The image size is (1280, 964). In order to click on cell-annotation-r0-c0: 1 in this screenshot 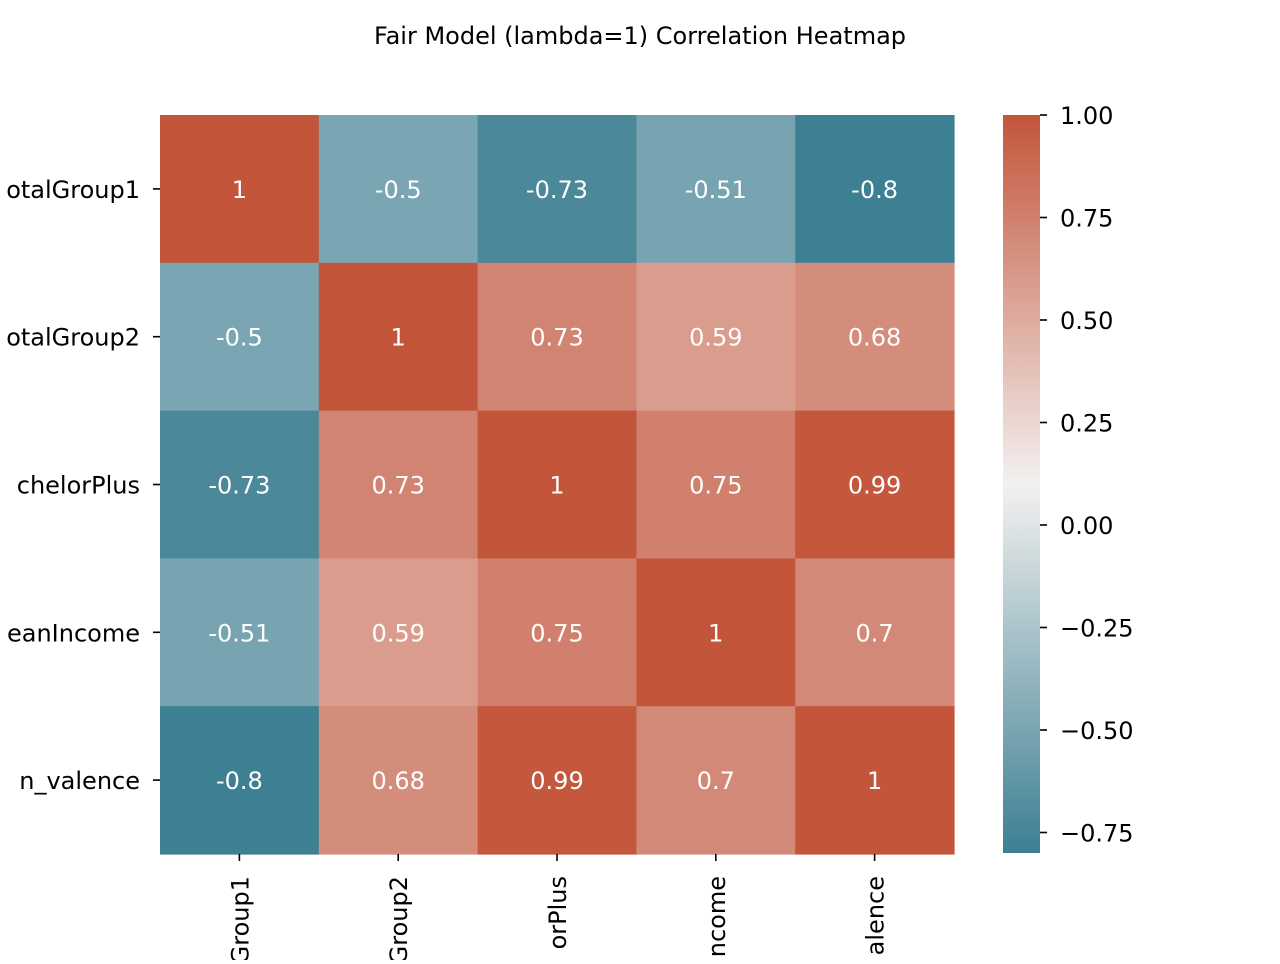, I will do `click(239, 190)`.